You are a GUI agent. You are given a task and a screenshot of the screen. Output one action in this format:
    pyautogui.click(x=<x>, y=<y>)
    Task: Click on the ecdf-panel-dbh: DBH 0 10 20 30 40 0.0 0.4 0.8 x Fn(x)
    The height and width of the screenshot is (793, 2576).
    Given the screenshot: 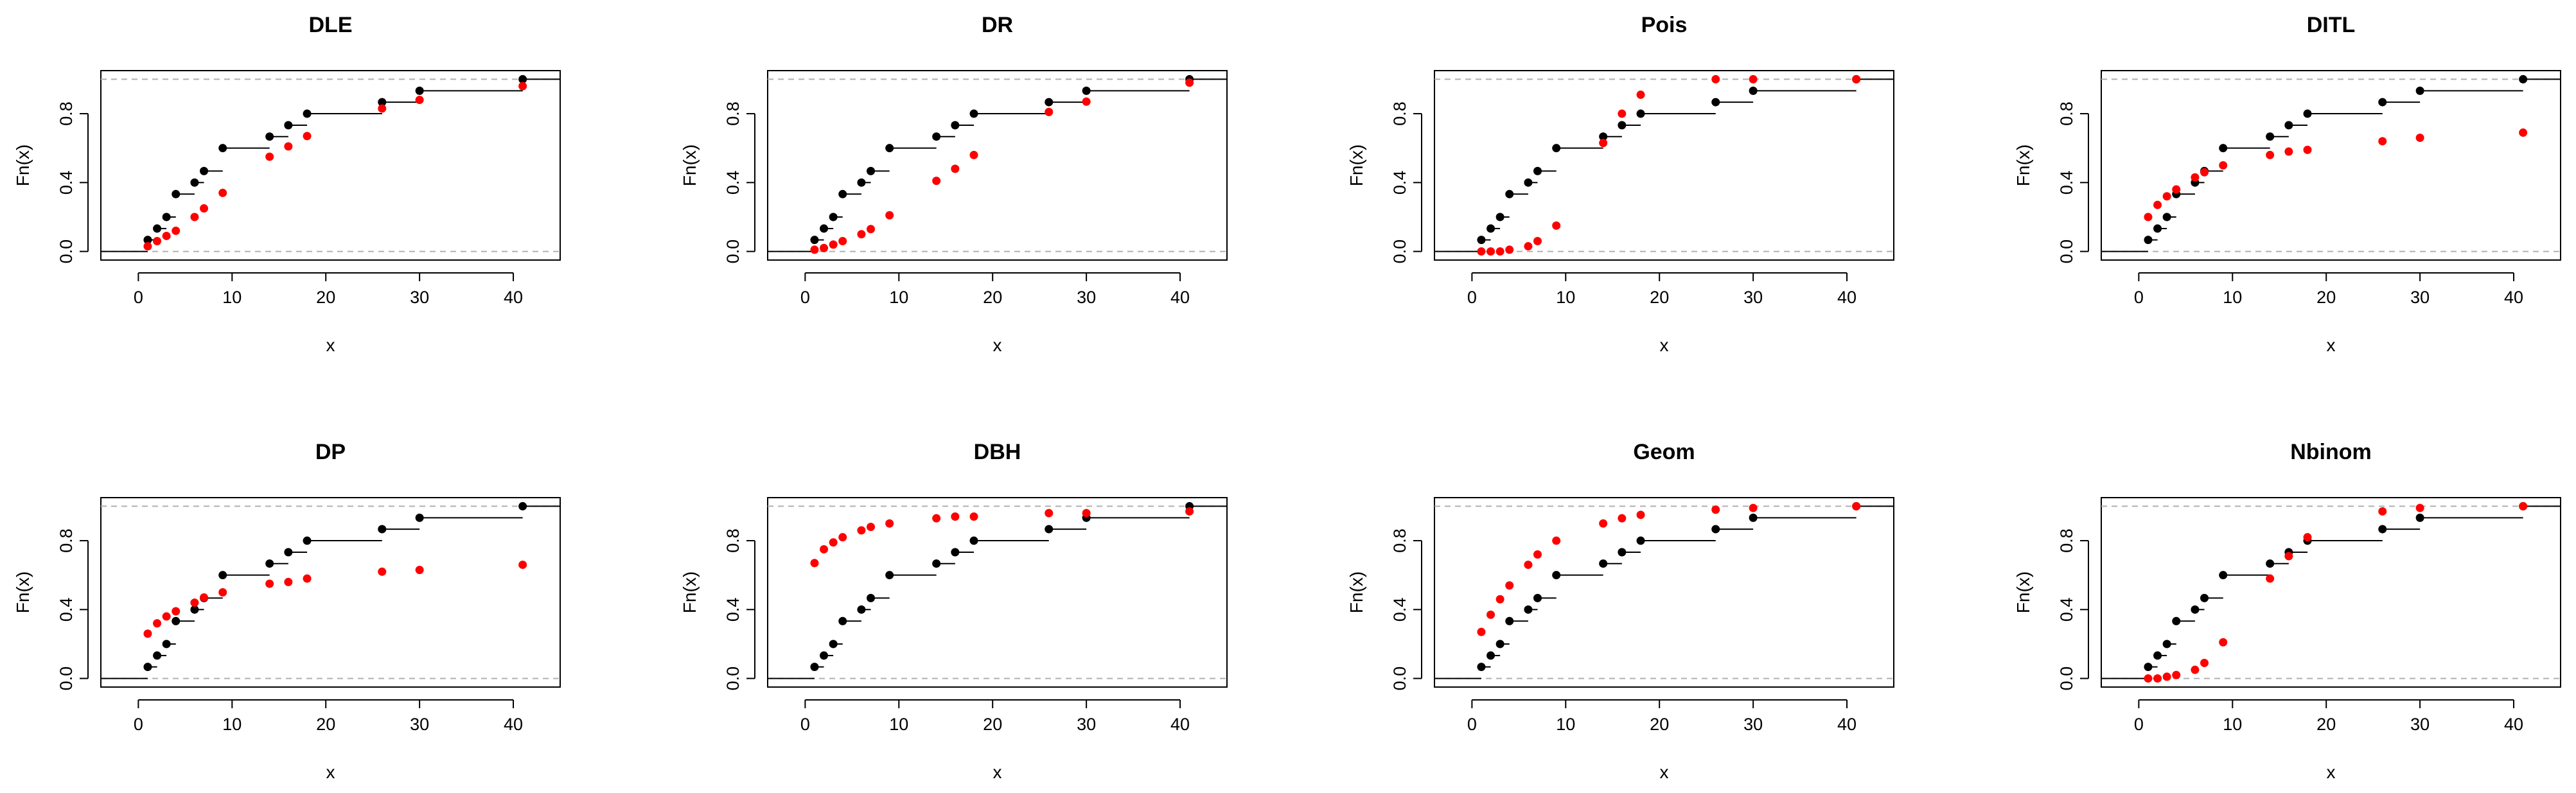 What is the action you would take?
    pyautogui.click(x=954, y=611)
    